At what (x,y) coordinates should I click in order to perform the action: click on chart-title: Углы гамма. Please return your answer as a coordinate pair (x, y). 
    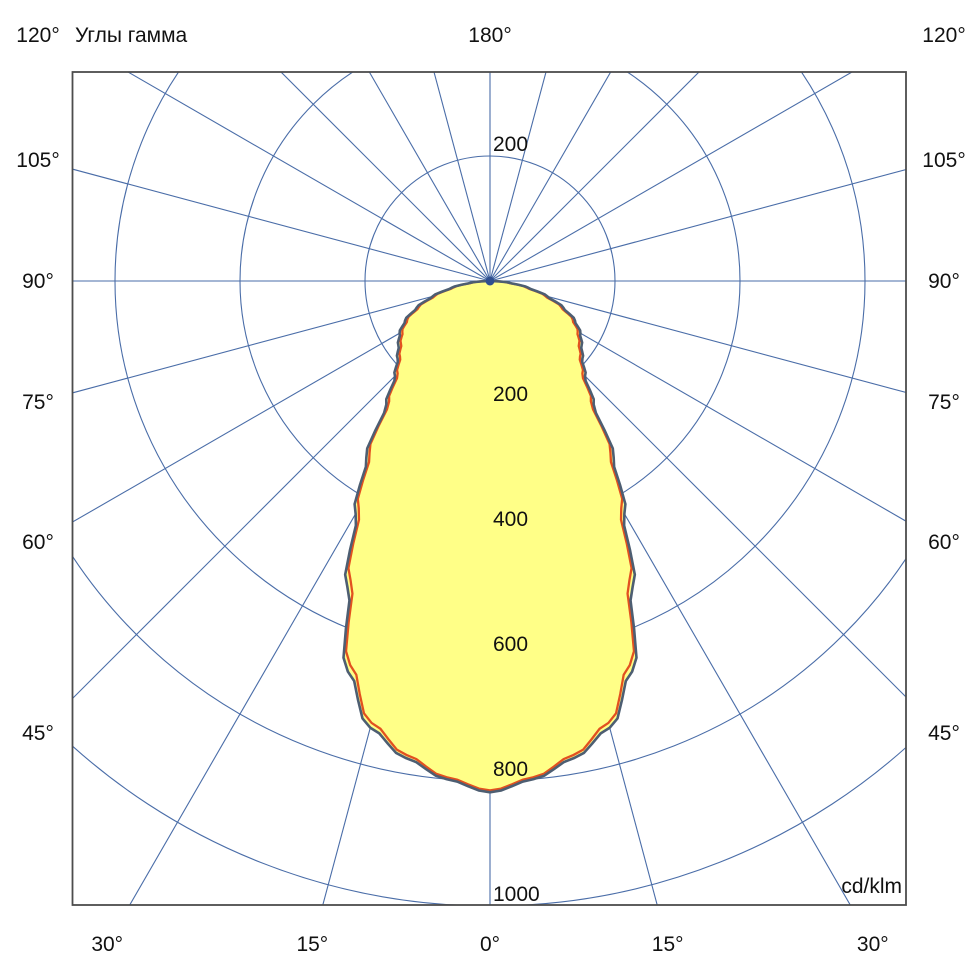
    Looking at the image, I should click on (131, 35).